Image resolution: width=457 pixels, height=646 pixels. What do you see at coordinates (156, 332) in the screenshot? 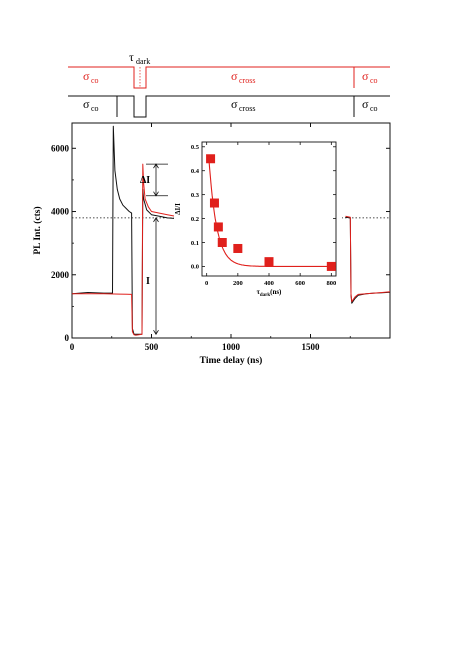
I see `i-arrowhead-down` at bounding box center [156, 332].